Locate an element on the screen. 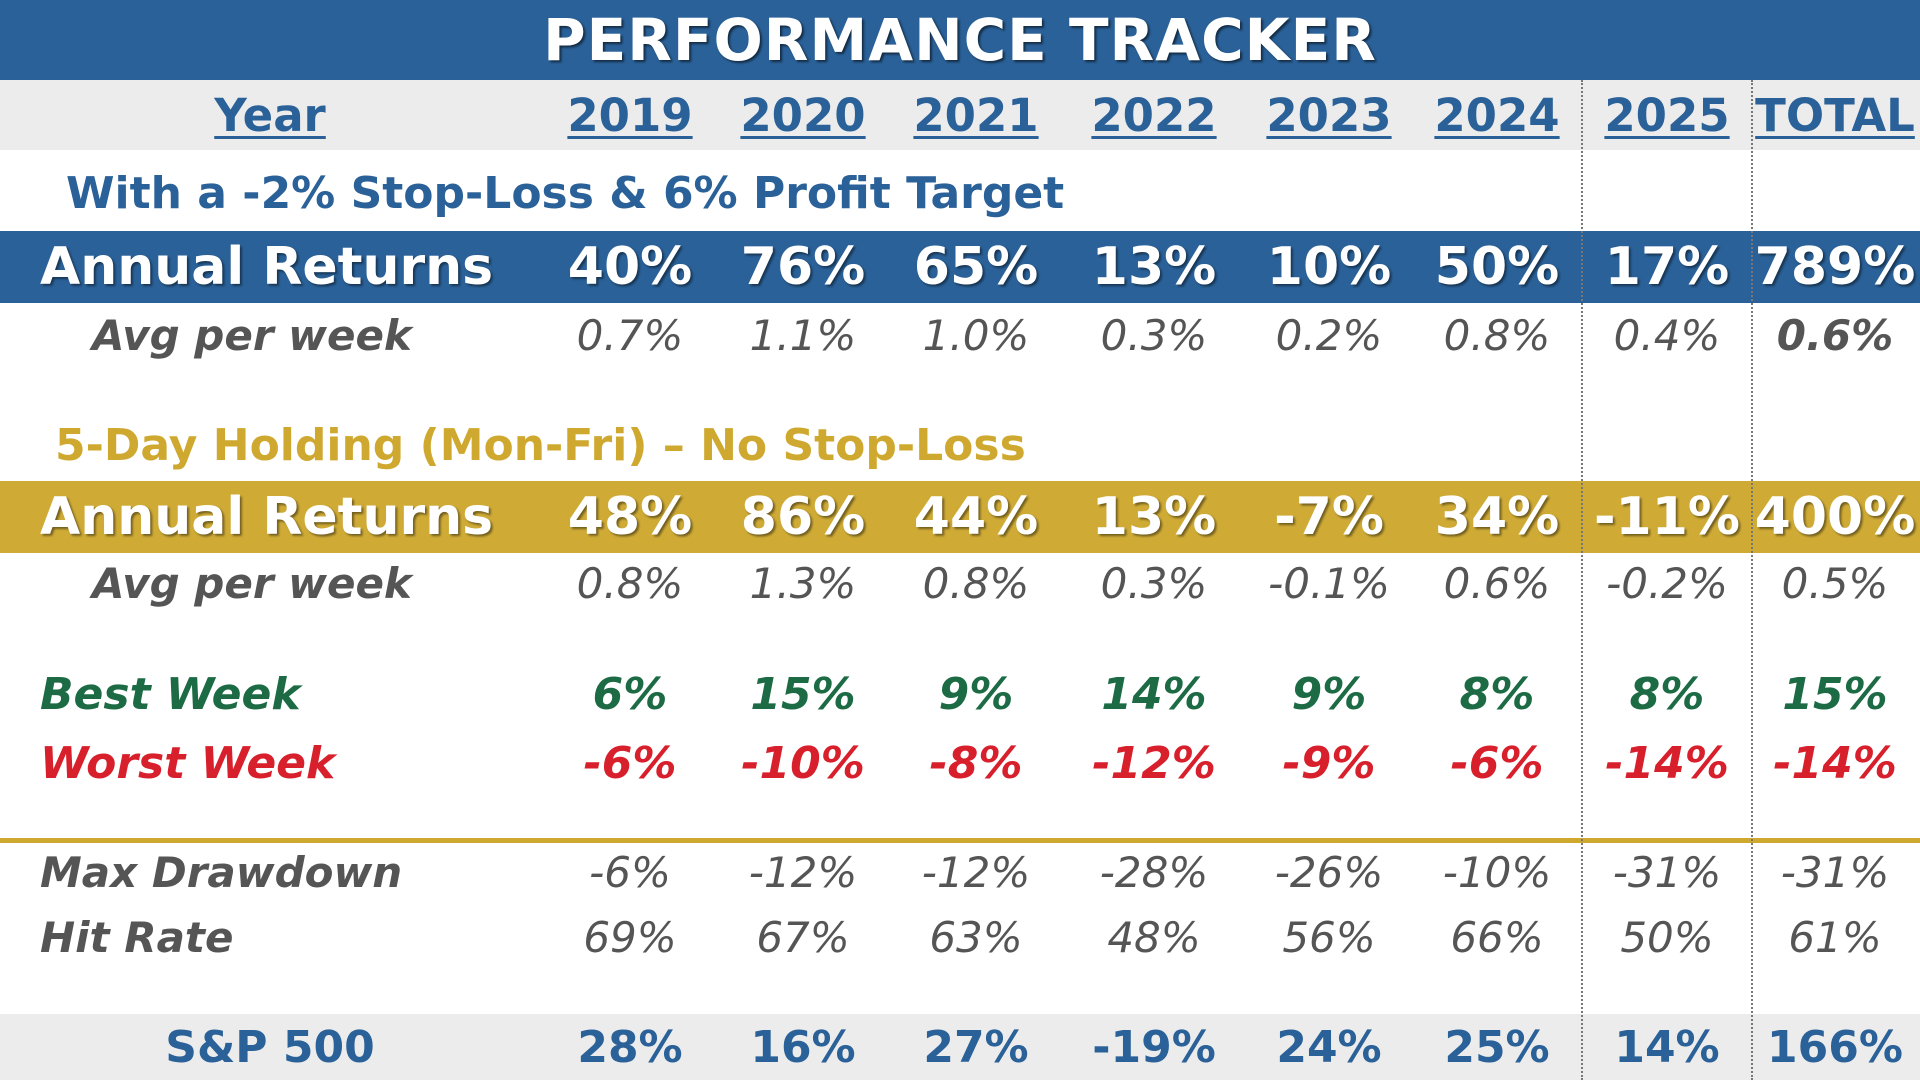 Image resolution: width=1920 pixels, height=1080 pixels. worst-week-value: -12% is located at coordinates (1154, 763).